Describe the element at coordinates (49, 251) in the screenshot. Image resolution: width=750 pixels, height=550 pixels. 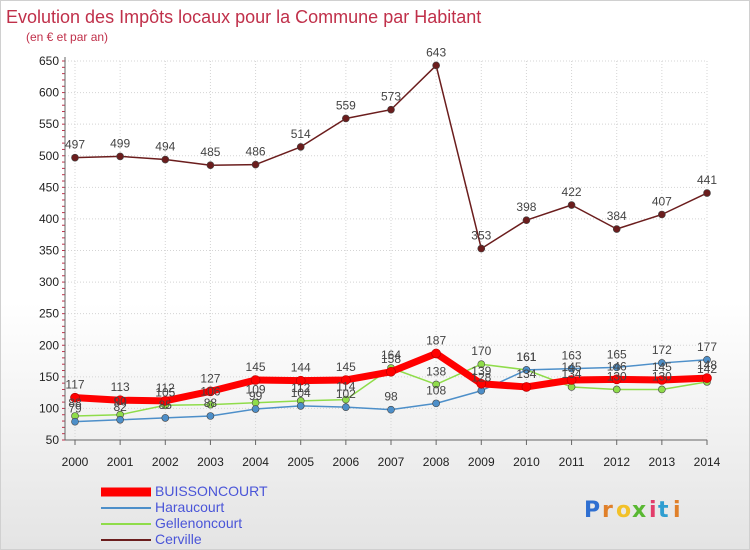
I see `y-tick-label: 350` at that location.